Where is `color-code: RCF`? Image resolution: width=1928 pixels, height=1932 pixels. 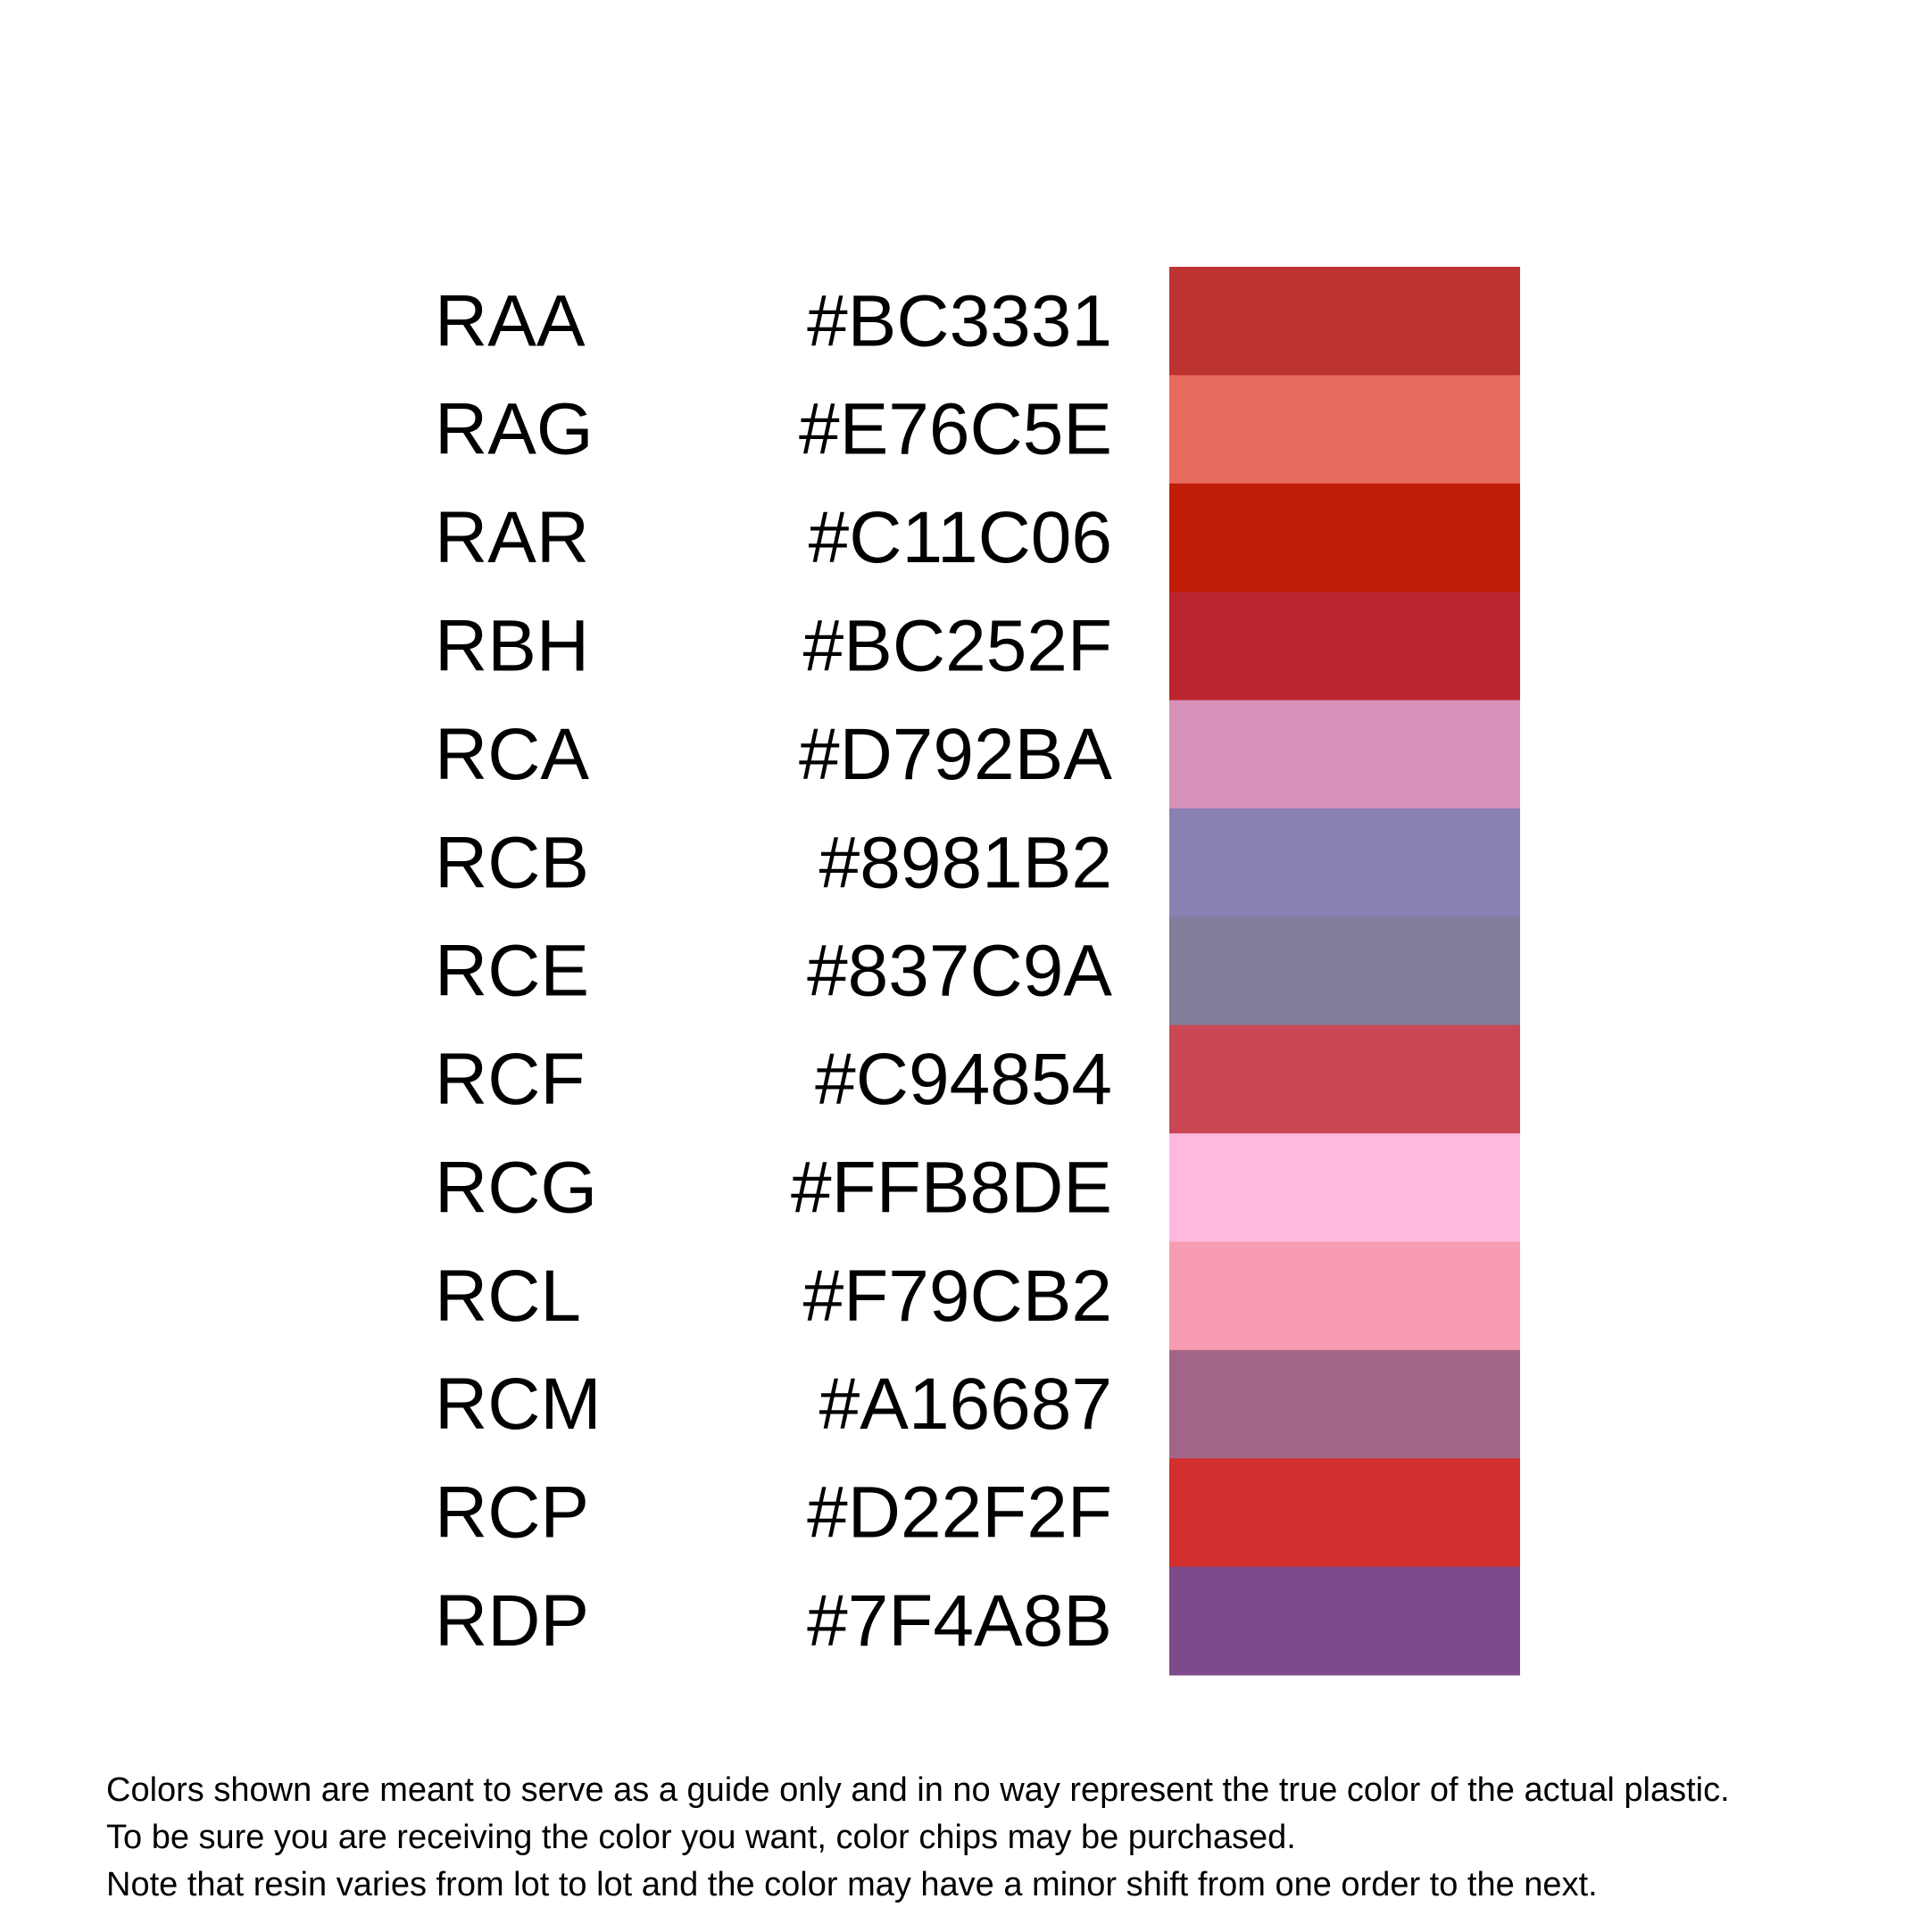
color-code: RCF is located at coordinates (510, 1079).